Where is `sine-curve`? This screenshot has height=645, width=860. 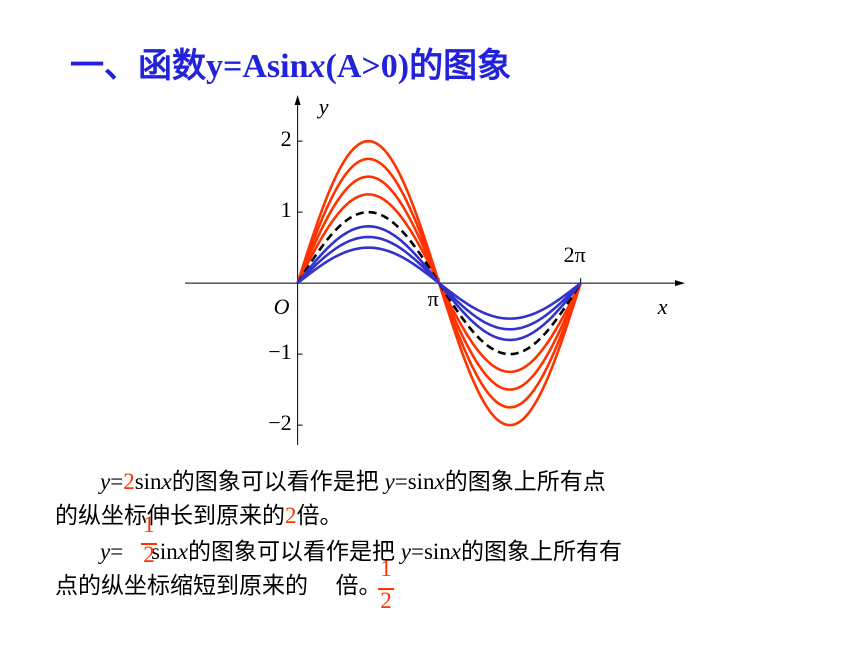
sine-curve is located at coordinates (439, 283).